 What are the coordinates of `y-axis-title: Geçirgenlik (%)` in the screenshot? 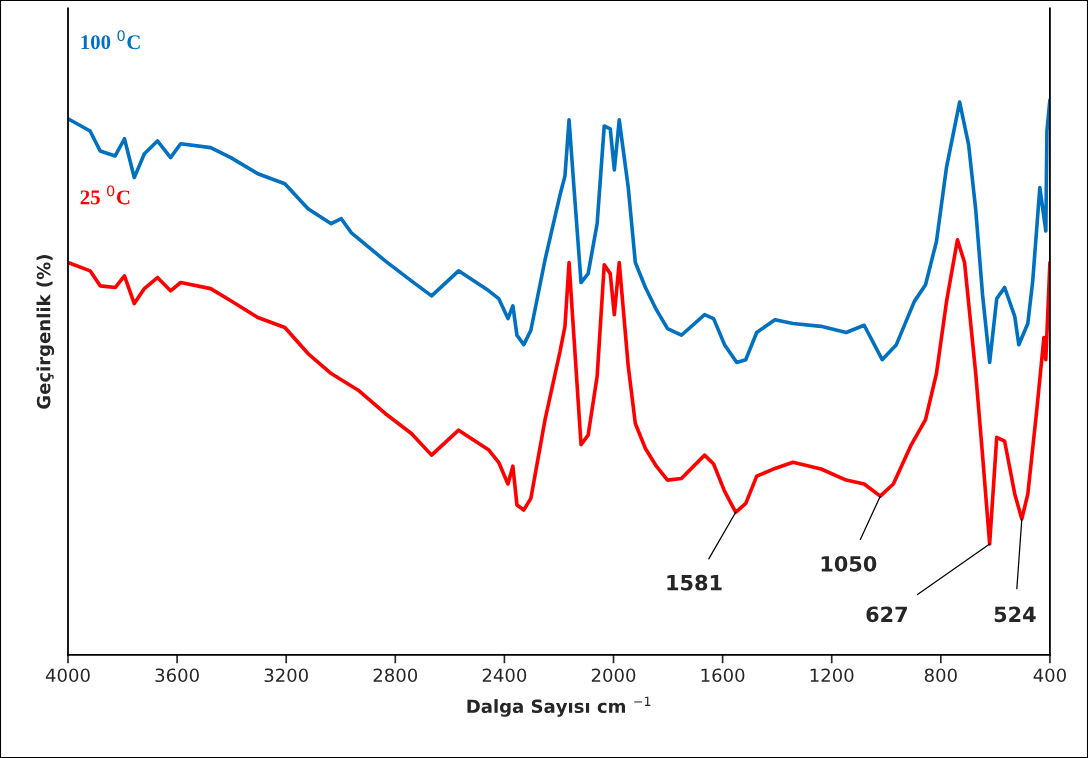 It's located at (45, 332).